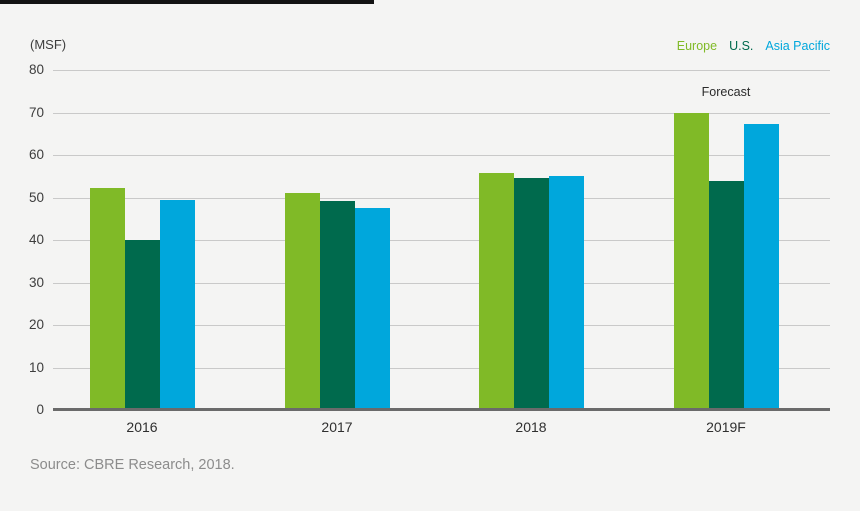 The height and width of the screenshot is (511, 860). What do you see at coordinates (142, 427) in the screenshot?
I see `x-label-2016: 2016` at bounding box center [142, 427].